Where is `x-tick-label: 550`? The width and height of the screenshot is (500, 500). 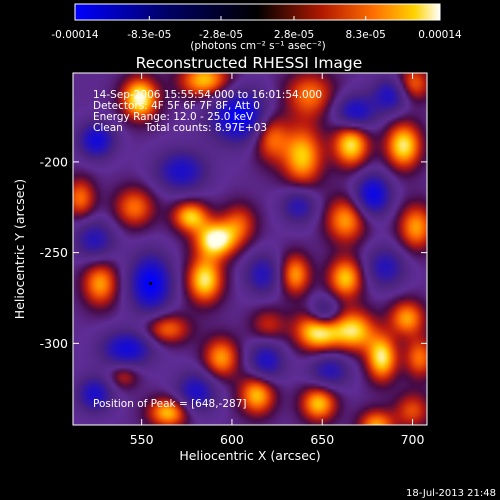 x-tick-label: 550 is located at coordinates (142, 439).